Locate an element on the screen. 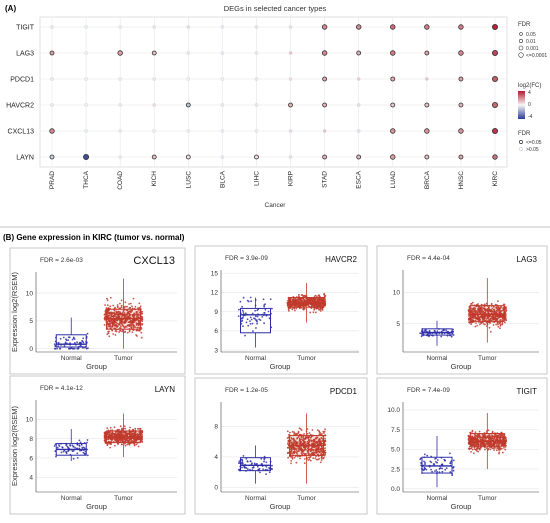  bubble-y-labels: LAYN CXCL13 HAVCR2 PDCD1 LAG3 TIGIT is located at coordinates (20, 93).